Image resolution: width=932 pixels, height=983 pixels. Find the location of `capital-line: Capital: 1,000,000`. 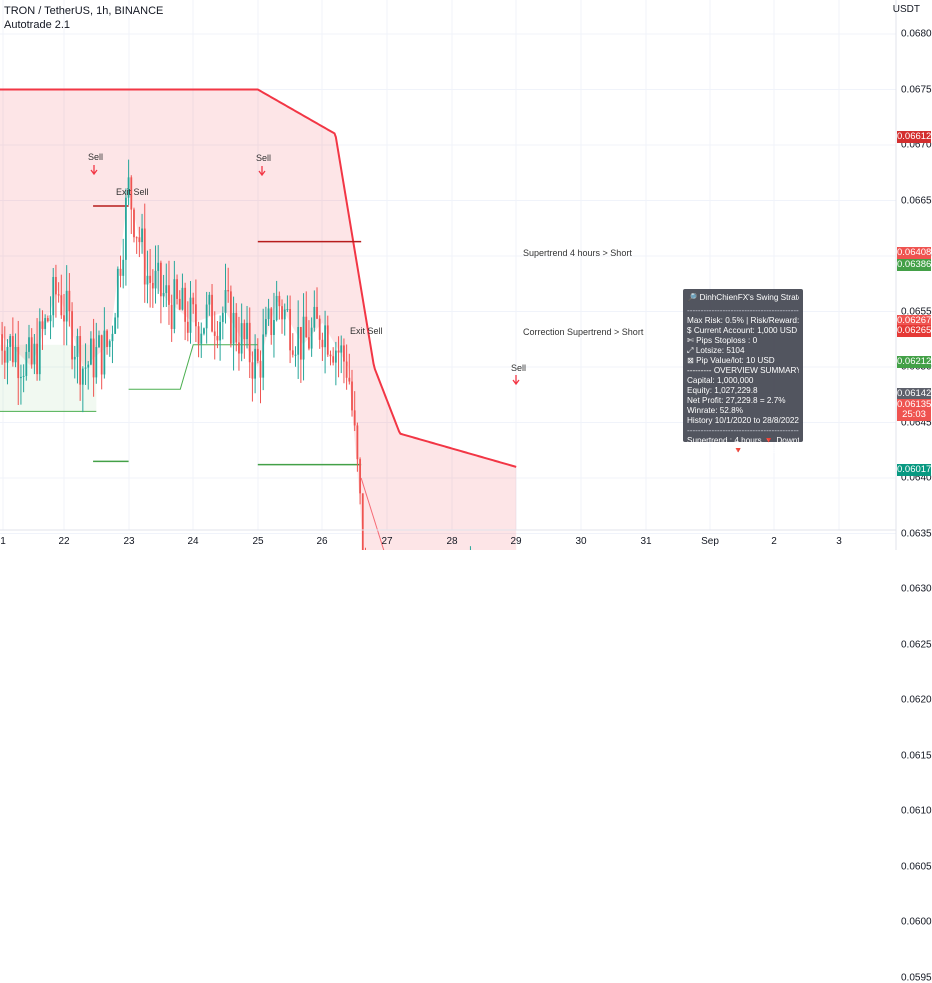

capital-line: Capital: 1,000,000 is located at coordinates (720, 380).